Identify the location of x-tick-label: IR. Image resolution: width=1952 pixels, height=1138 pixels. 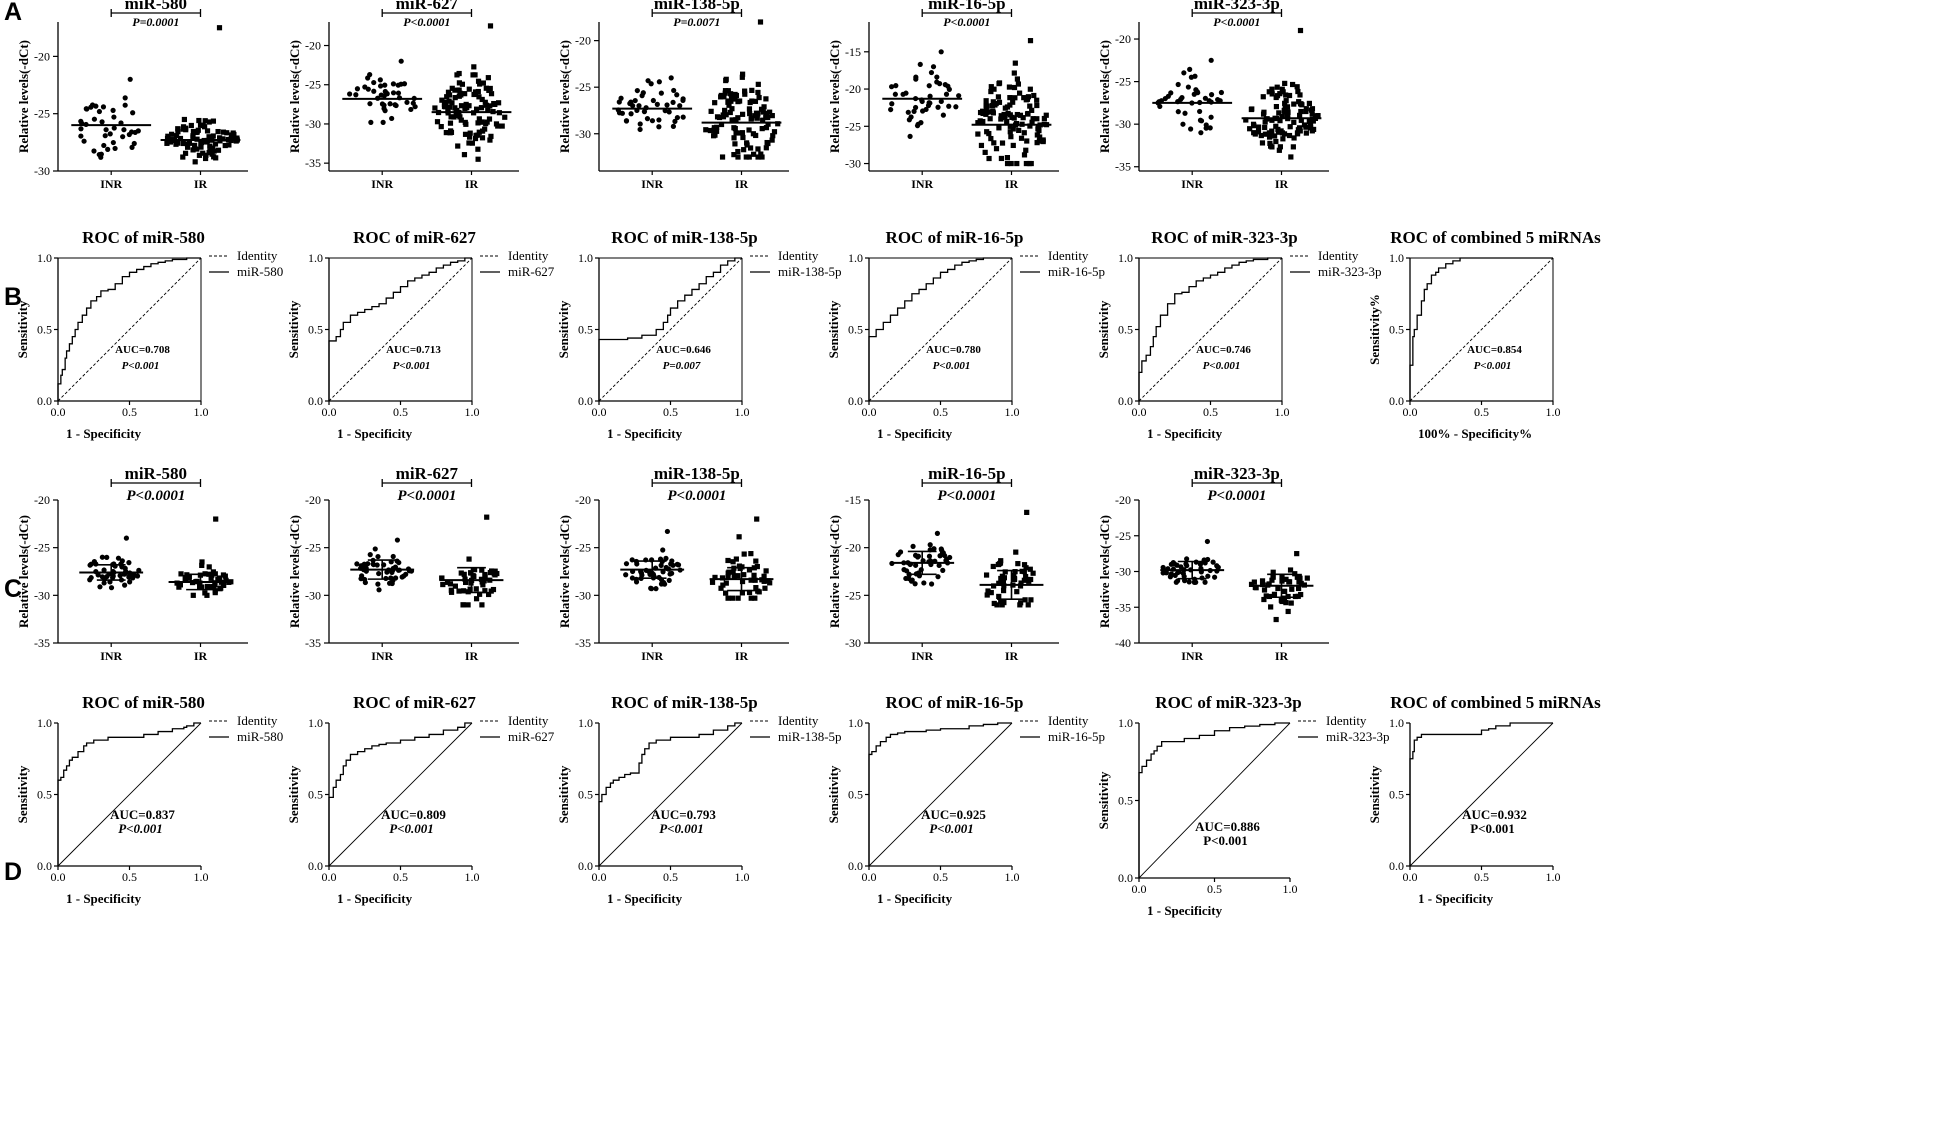
(472, 184).